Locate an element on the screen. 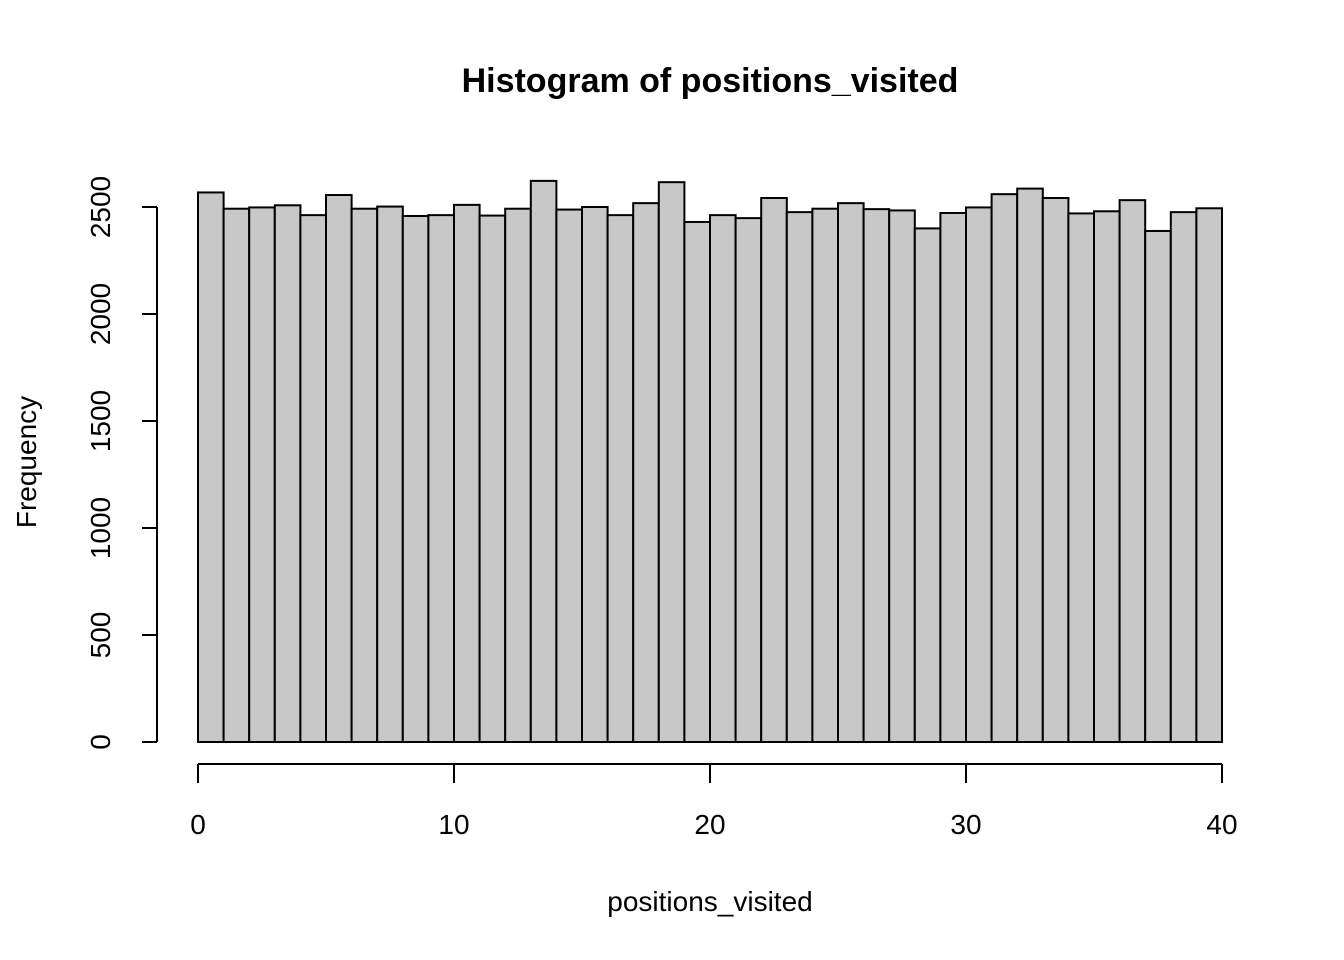  chart-title: Histogram of positions_visited is located at coordinates (710, 81).